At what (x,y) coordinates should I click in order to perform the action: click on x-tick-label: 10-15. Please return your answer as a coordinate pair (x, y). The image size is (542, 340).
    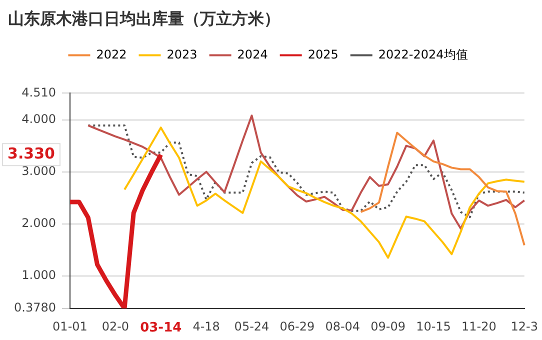
    Looking at the image, I should click on (433, 327).